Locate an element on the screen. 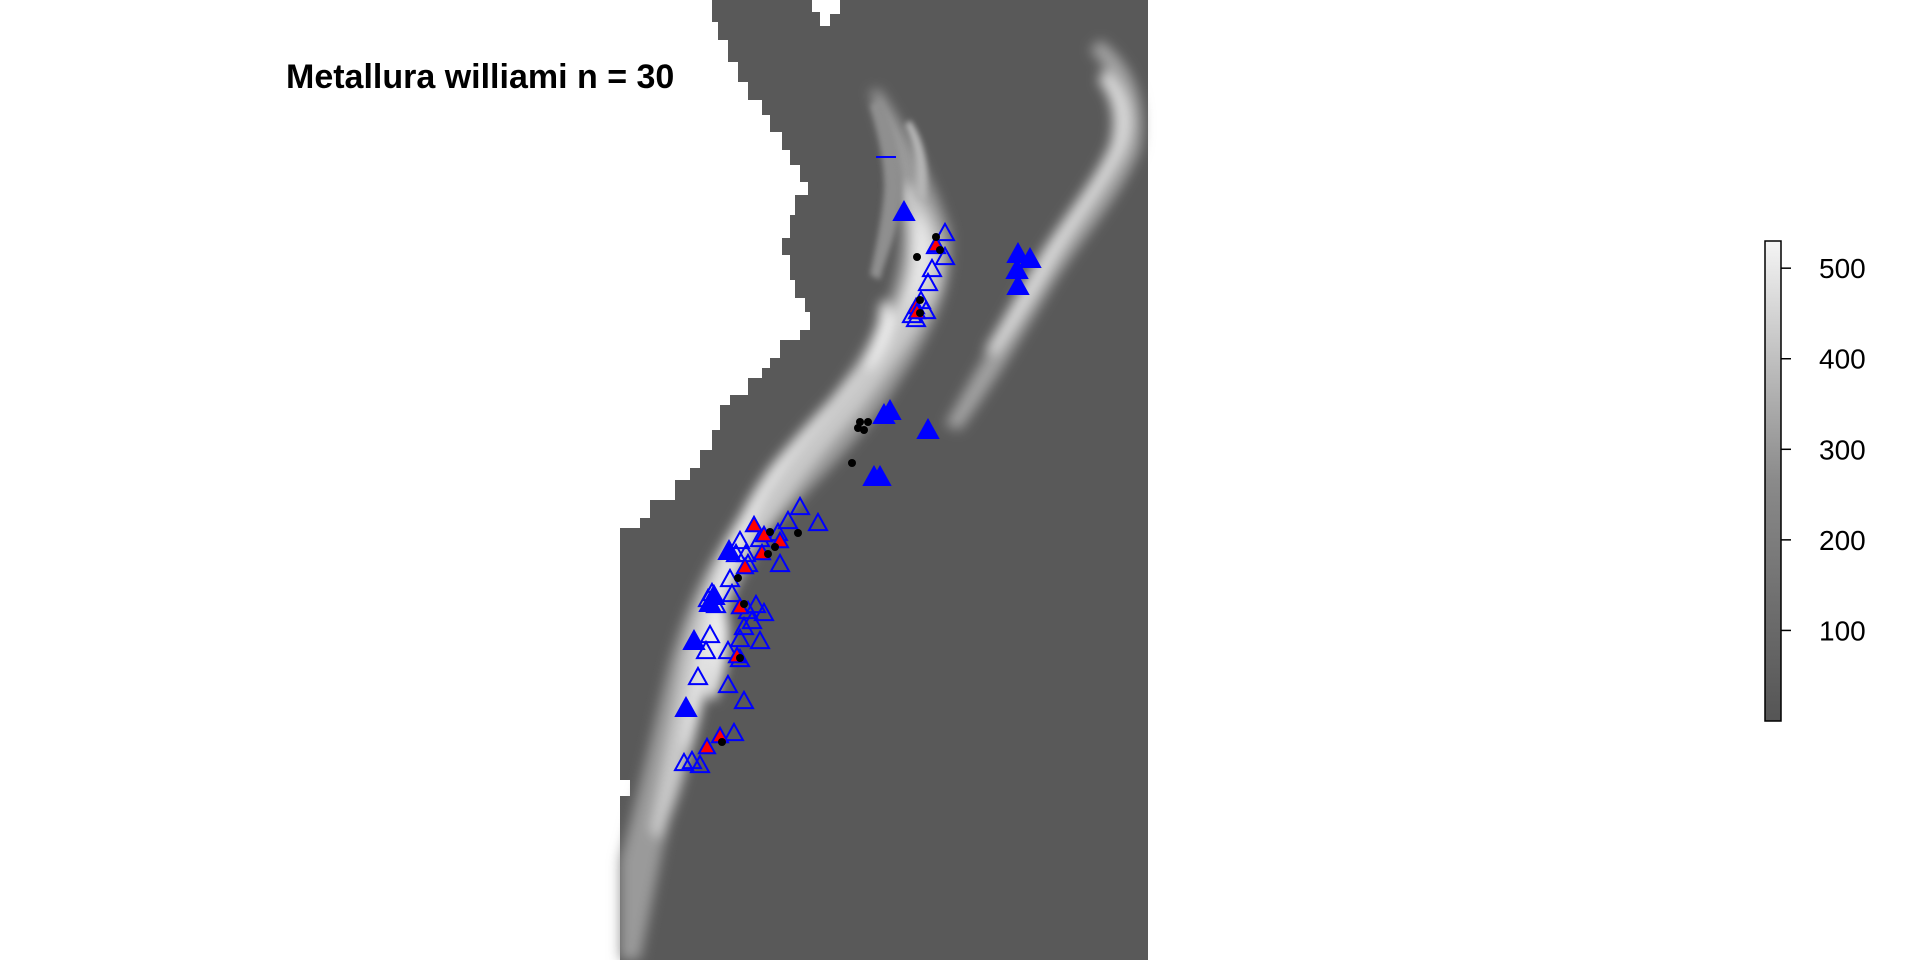 This screenshot has width=1920, height=965. elevation-eastern-ridge is located at coordinates (1044, 235).